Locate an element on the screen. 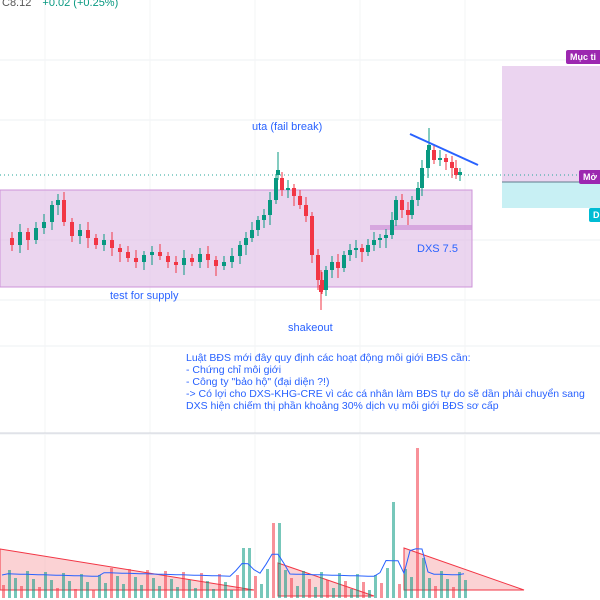 The image size is (600, 600). label-shakeout: shakeout is located at coordinates (310, 328).